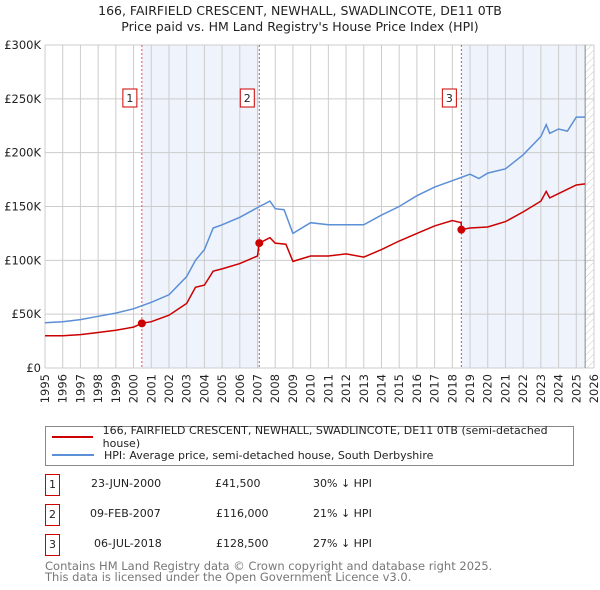  What do you see at coordinates (381, 388) in the screenshot?
I see `x-tick-label: 2014` at bounding box center [381, 388].